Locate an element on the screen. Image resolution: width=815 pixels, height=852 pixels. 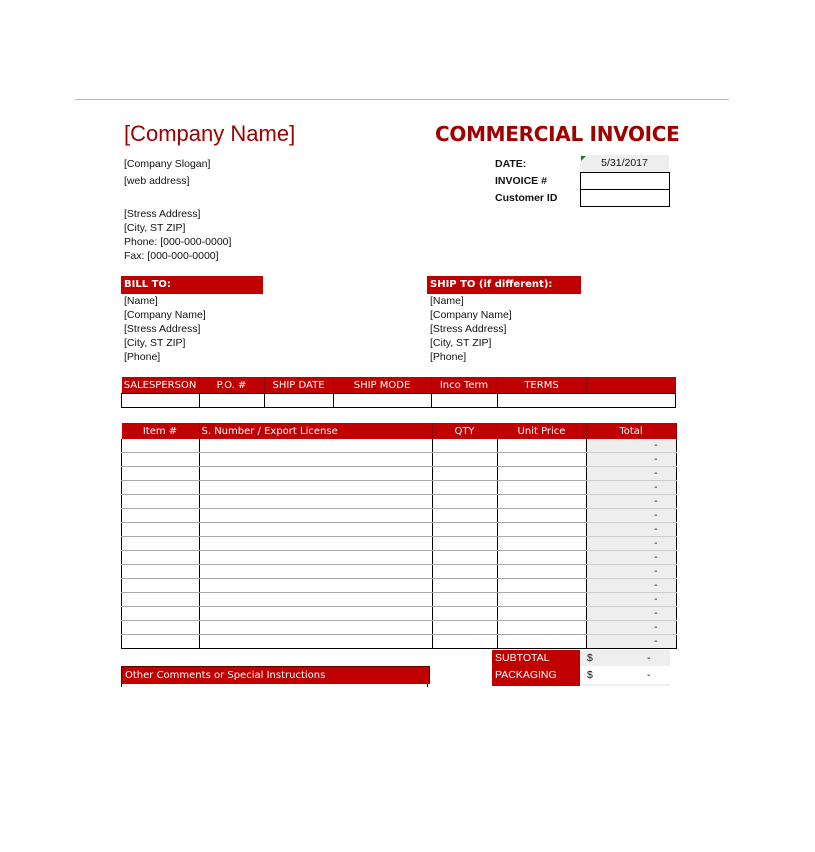
summary-label-block is located at coordinates (536, 668).